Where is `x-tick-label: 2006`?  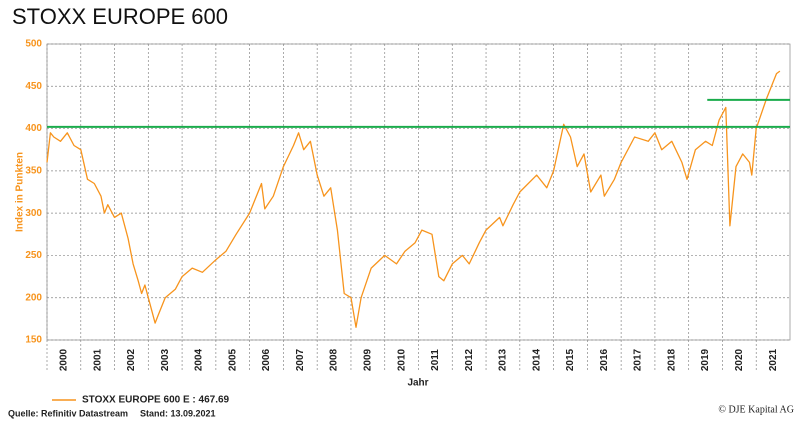
x-tick-label: 2006 is located at coordinates (266, 359).